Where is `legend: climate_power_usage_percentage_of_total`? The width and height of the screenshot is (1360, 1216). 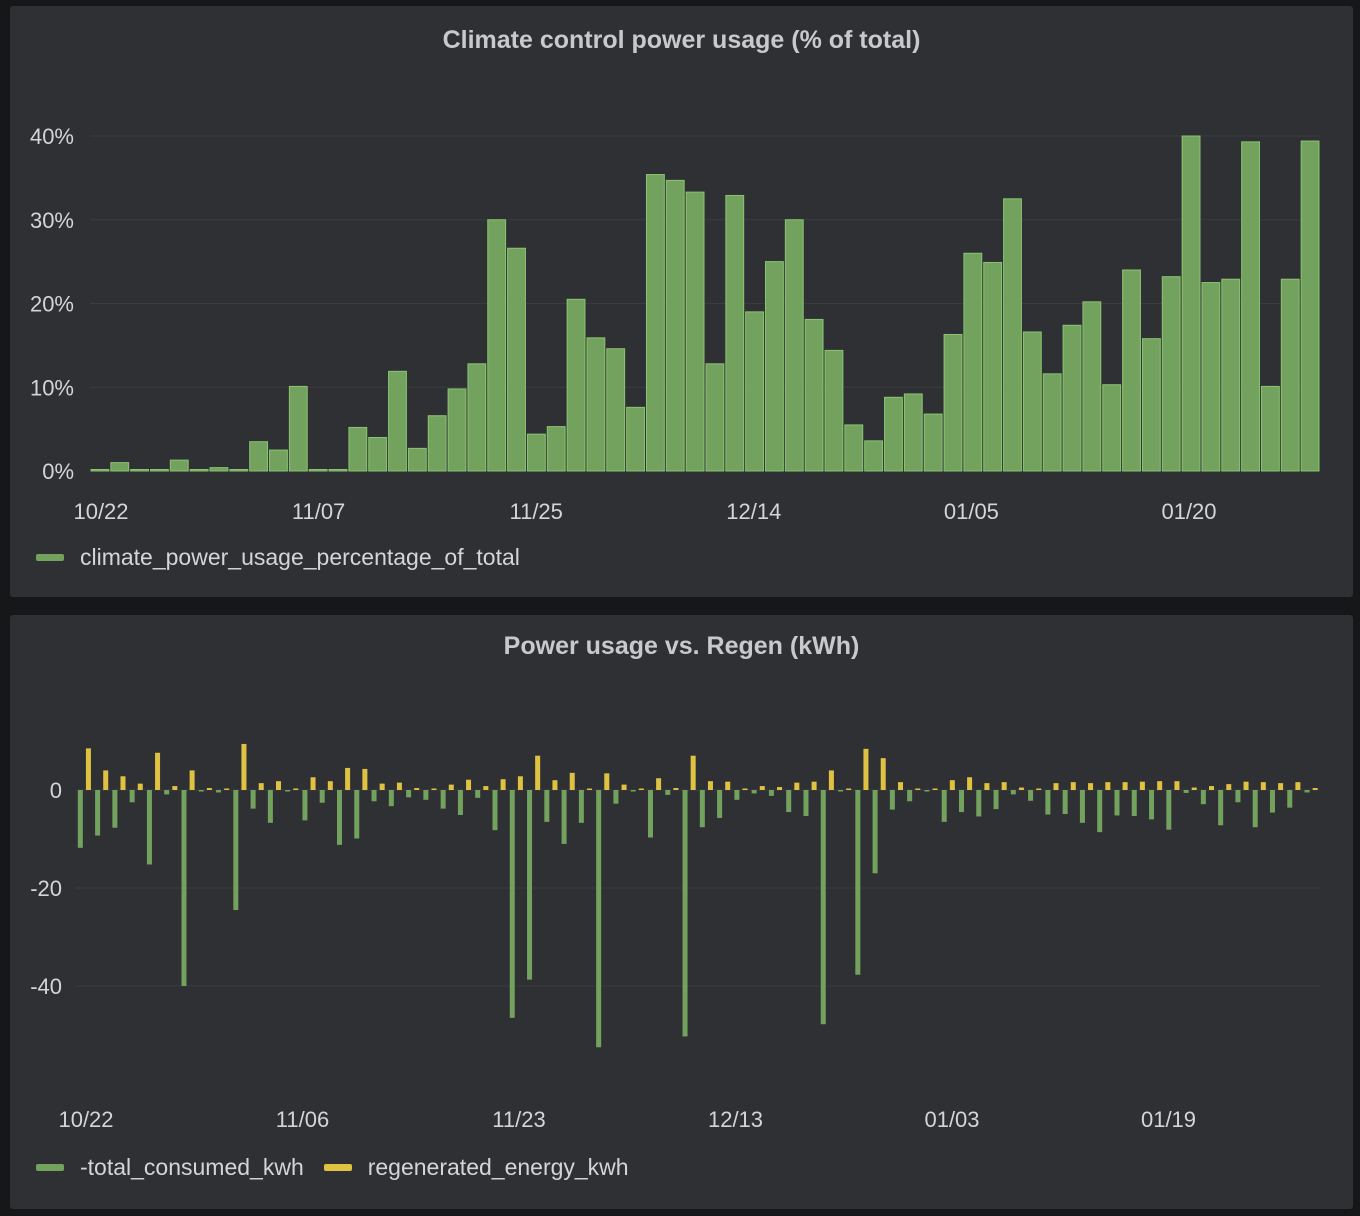
legend: climate_power_usage_percentage_of_total is located at coordinates (288, 557).